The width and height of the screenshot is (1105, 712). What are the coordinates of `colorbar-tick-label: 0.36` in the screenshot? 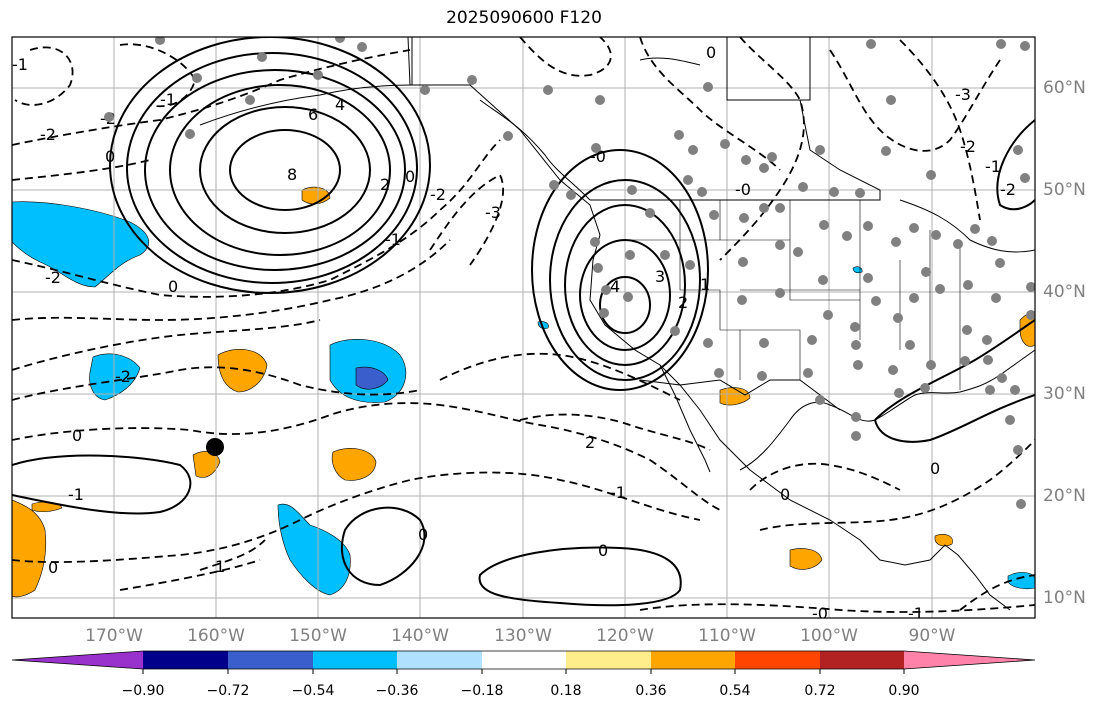 It's located at (651, 691).